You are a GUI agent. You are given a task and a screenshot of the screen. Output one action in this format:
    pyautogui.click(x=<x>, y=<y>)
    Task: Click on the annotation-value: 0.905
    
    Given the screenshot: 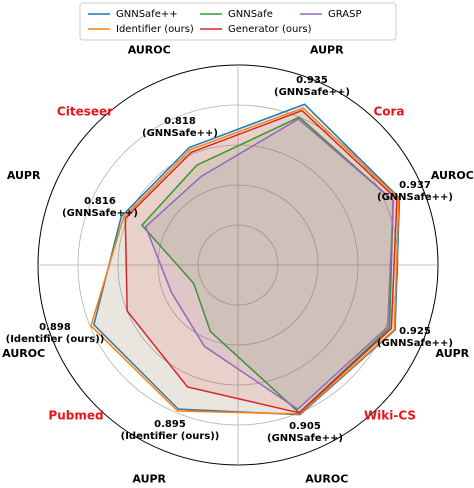 What is the action you would take?
    pyautogui.click(x=305, y=426)
    